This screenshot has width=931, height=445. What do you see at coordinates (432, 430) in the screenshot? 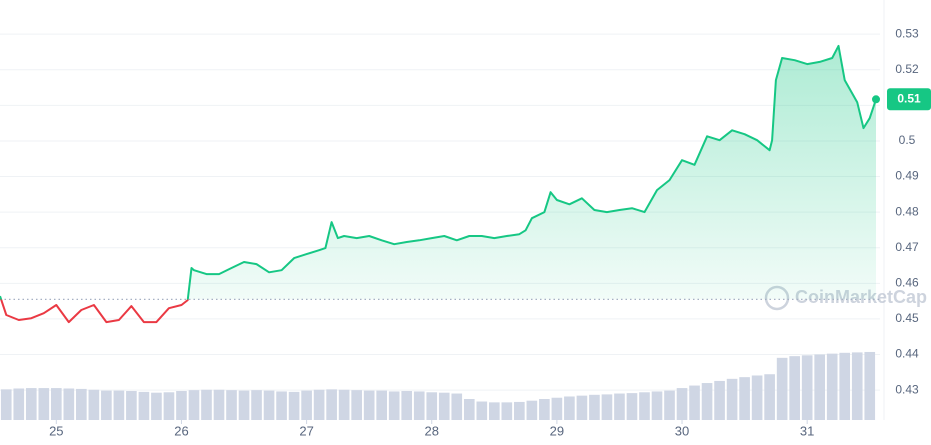
I see `x-tick-label: 28` at bounding box center [432, 430].